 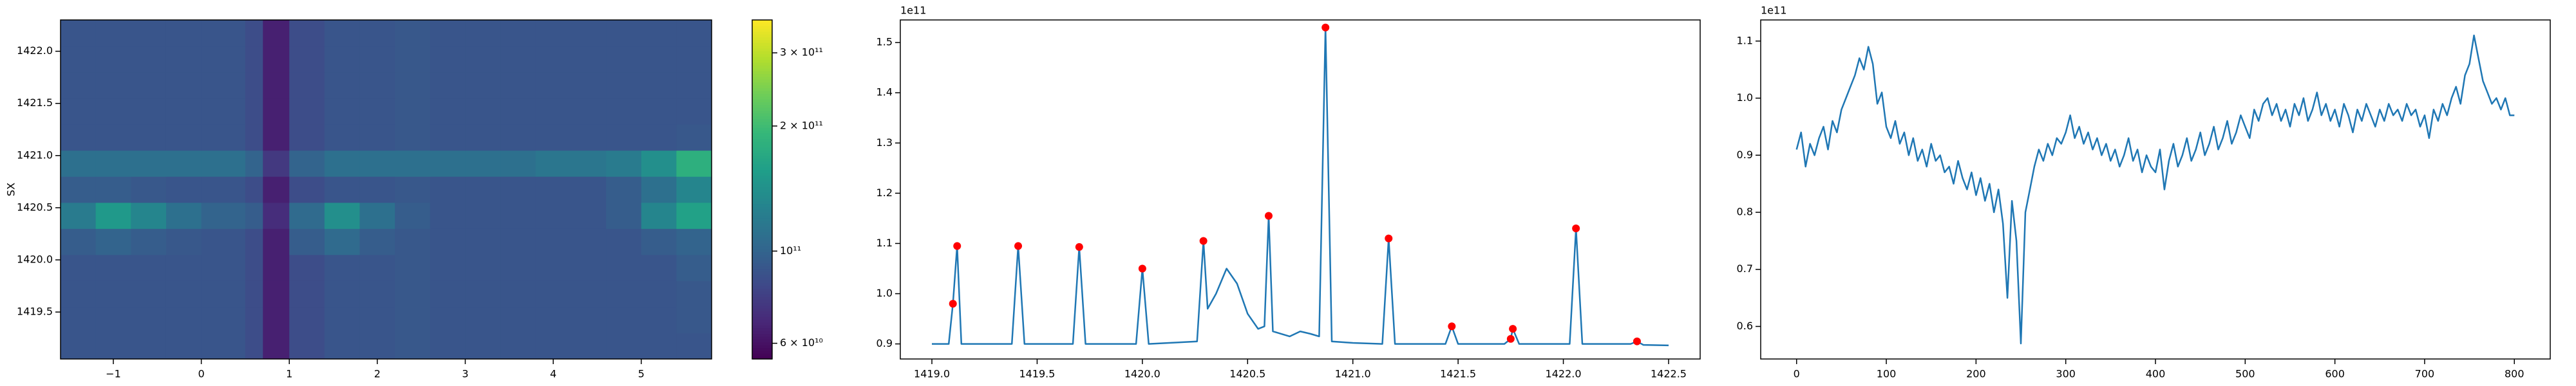 What do you see at coordinates (35, 50) in the screenshot?
I see `y-tick-label: 1422.0` at bounding box center [35, 50].